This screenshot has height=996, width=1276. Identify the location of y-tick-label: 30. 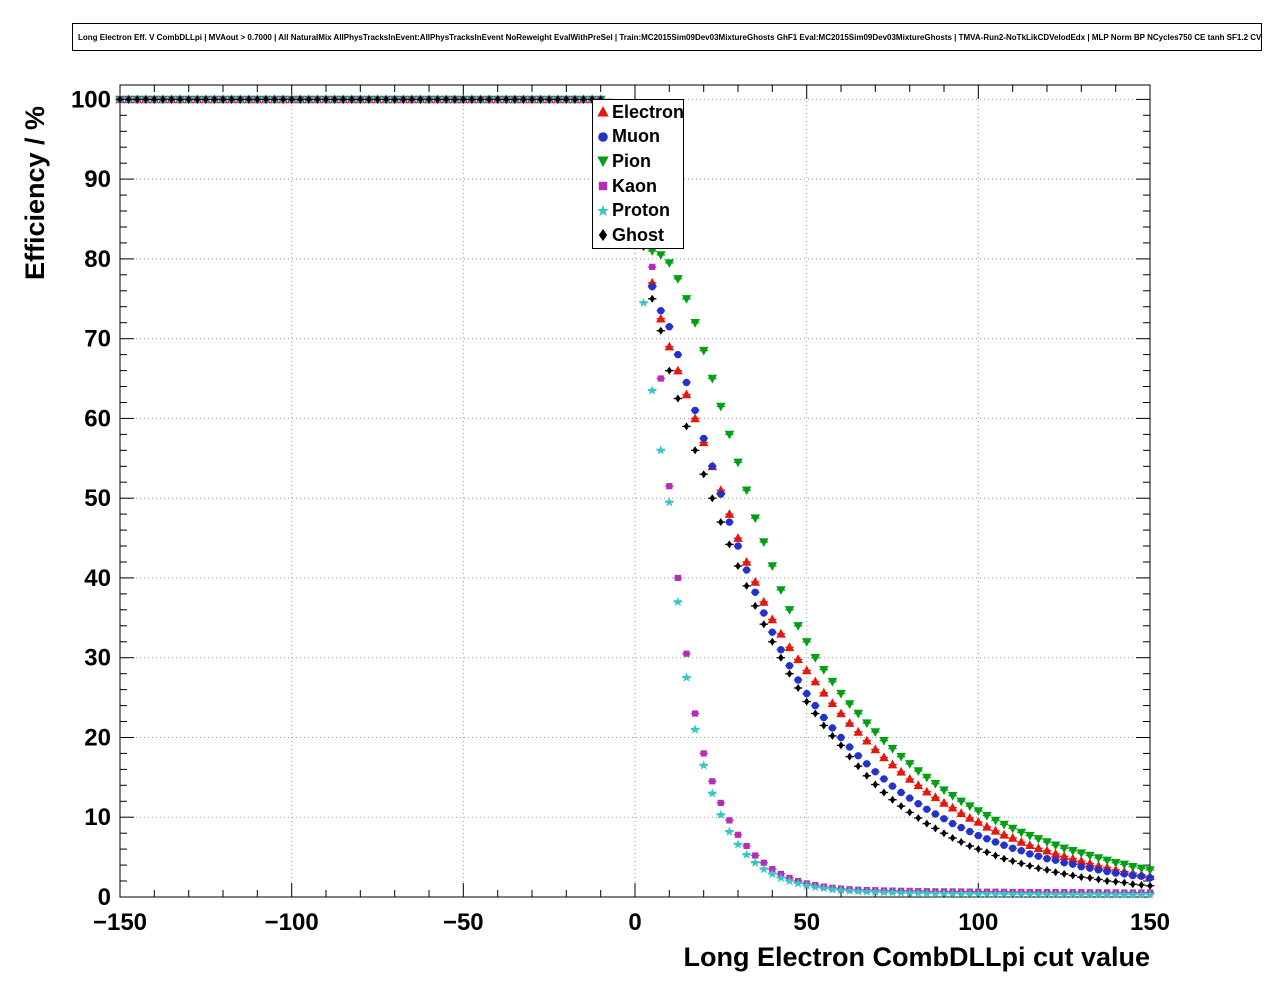
(97, 658).